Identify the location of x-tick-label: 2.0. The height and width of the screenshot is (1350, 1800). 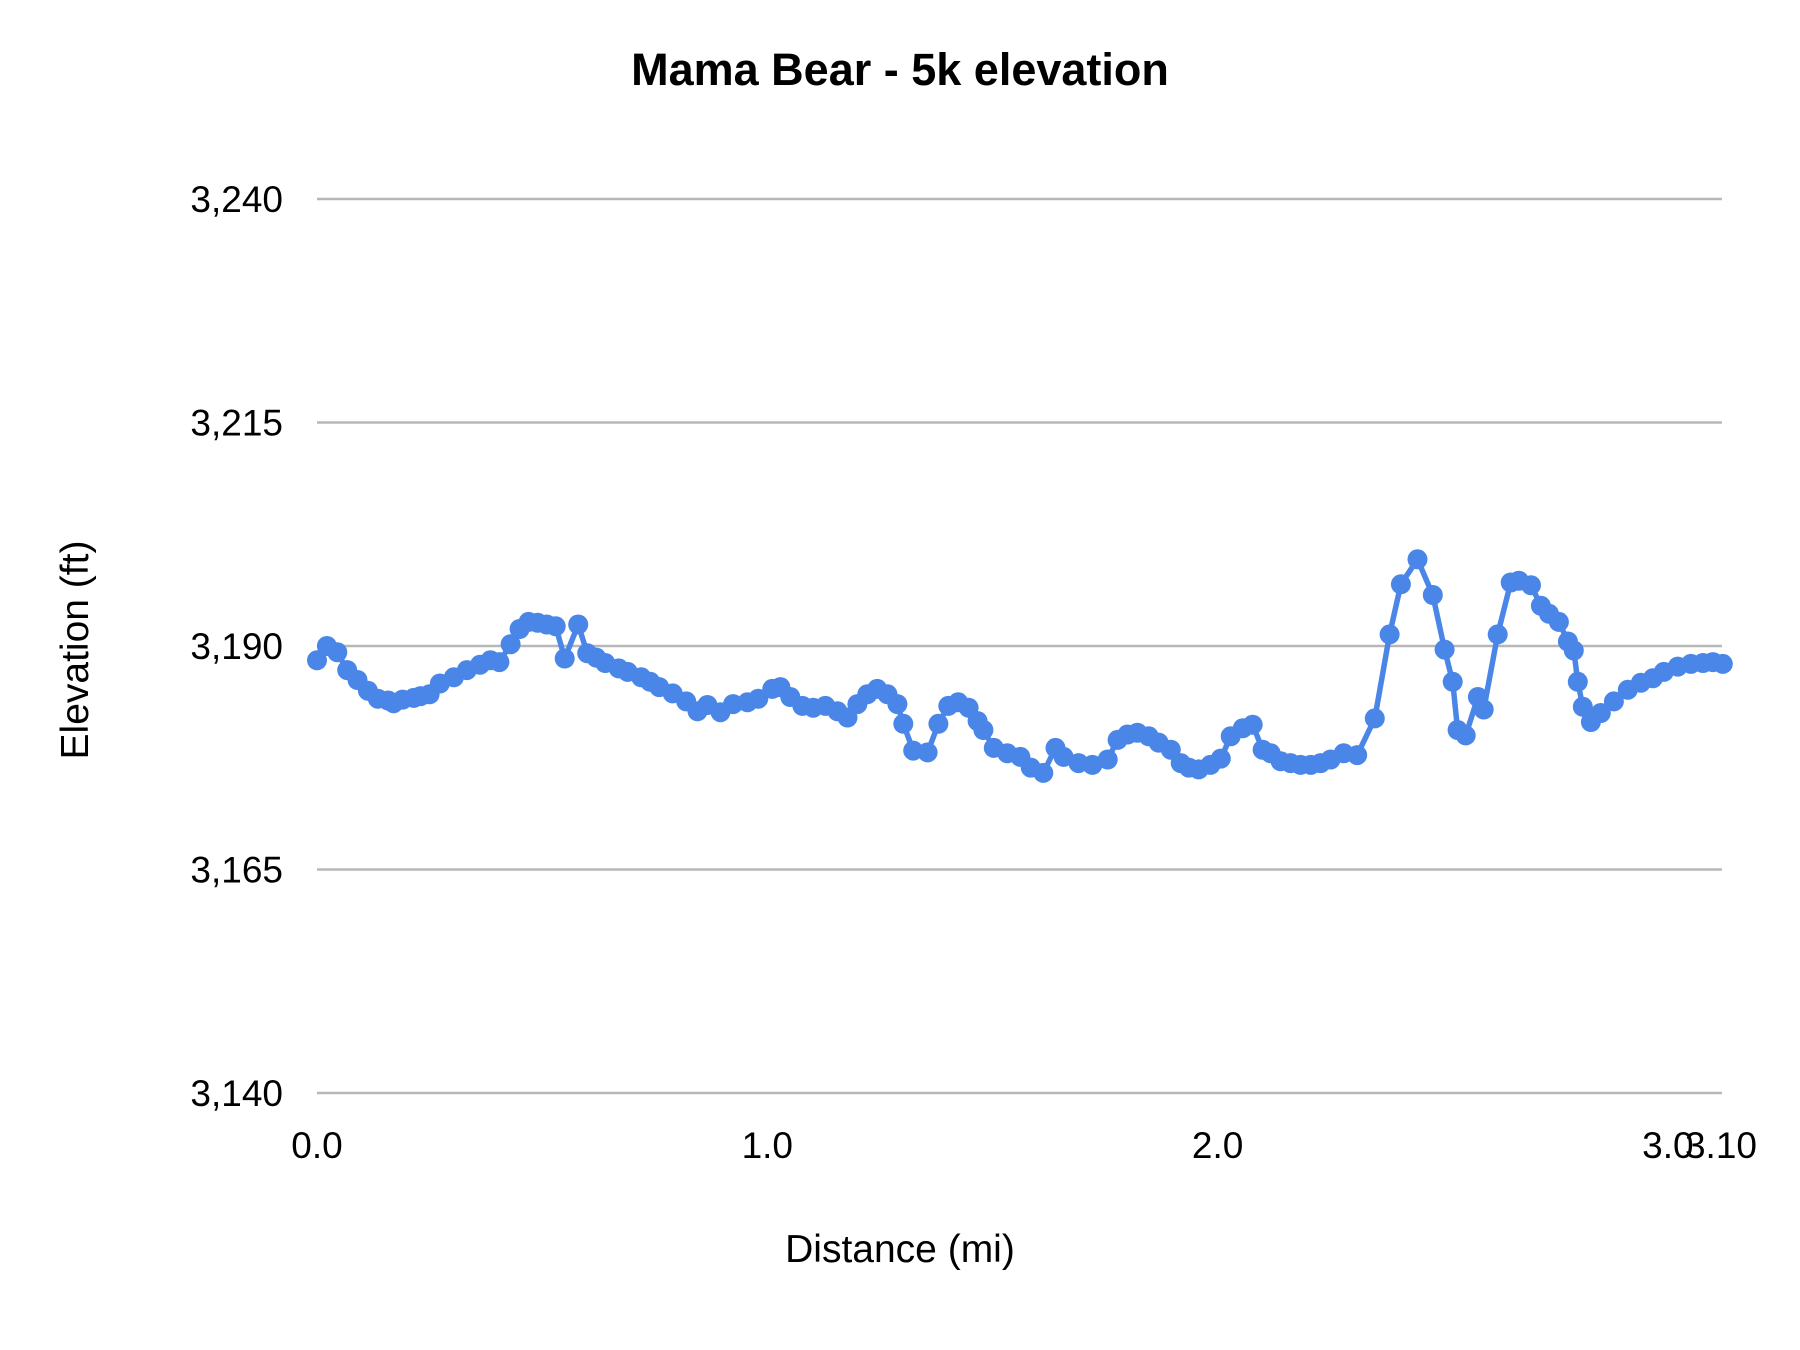
(1217, 1145).